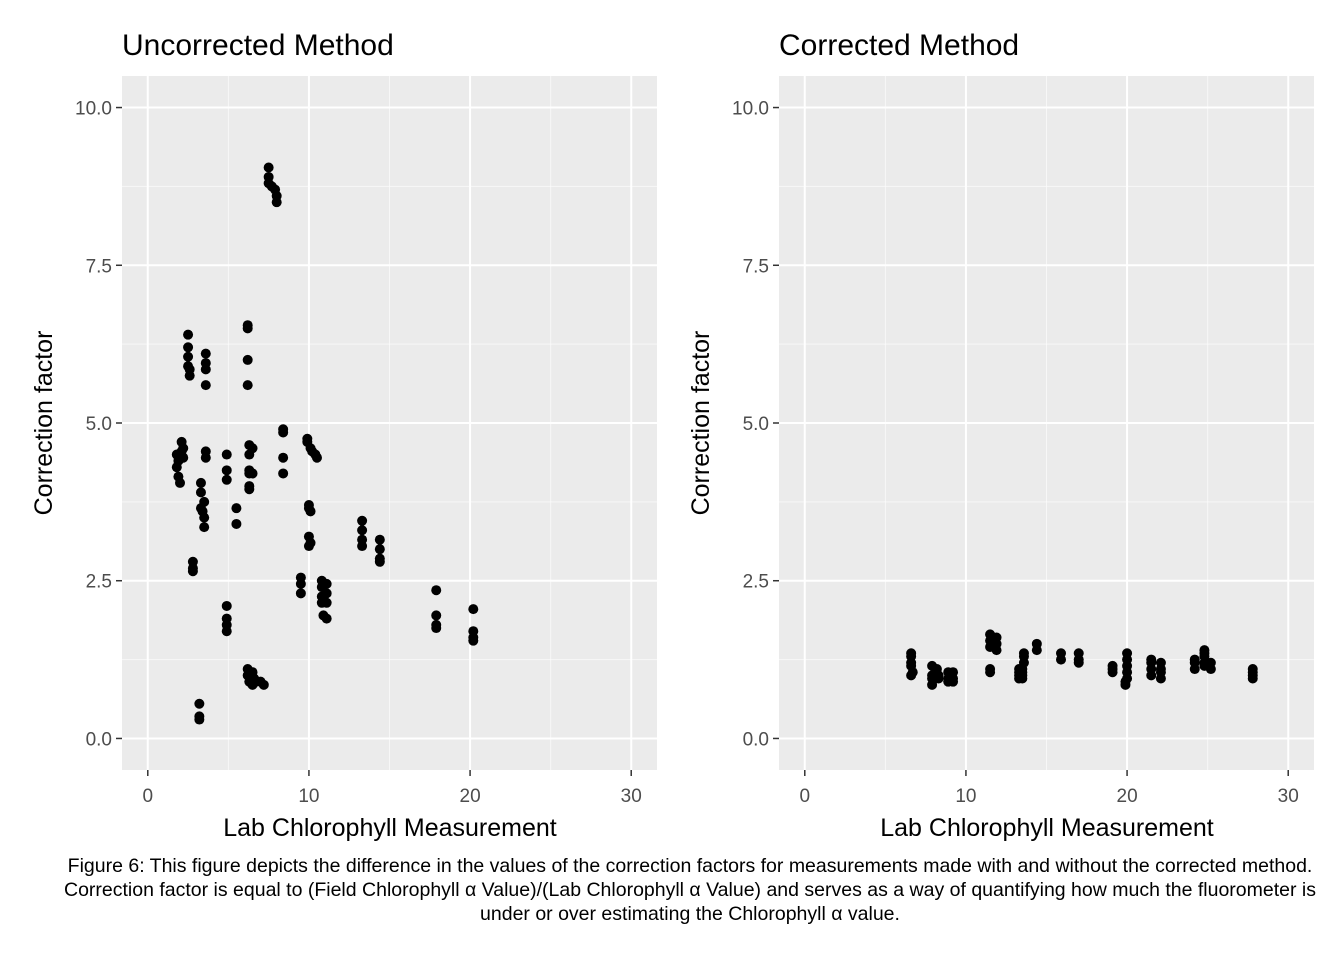 Image resolution: width=1344 pixels, height=960 pixels. Describe the element at coordinates (99, 582) in the screenshot. I see `y-tick-label: 2.5` at that location.